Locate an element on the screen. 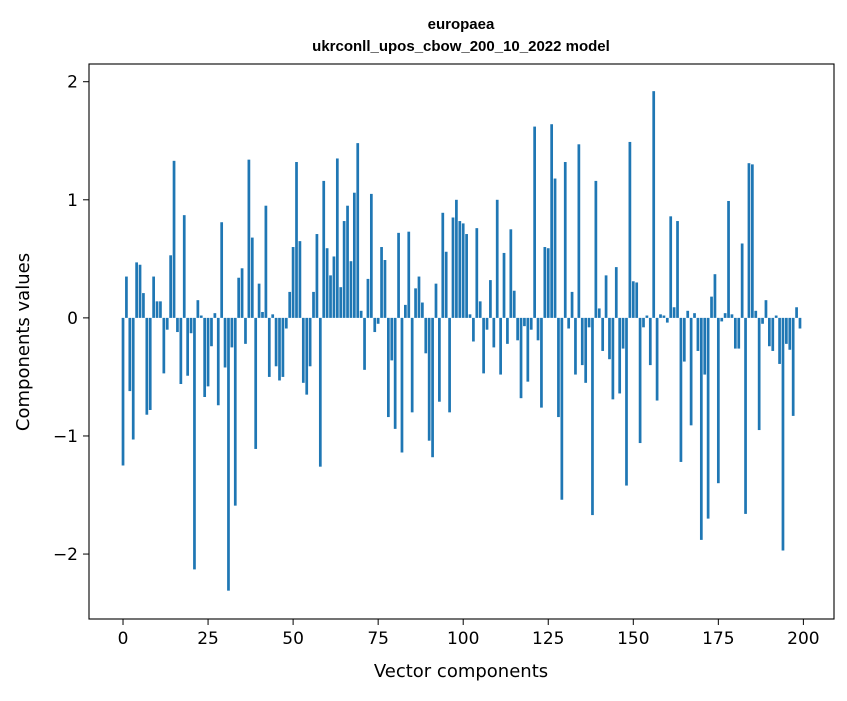  y-tick-label: −1 is located at coordinates (65, 437).